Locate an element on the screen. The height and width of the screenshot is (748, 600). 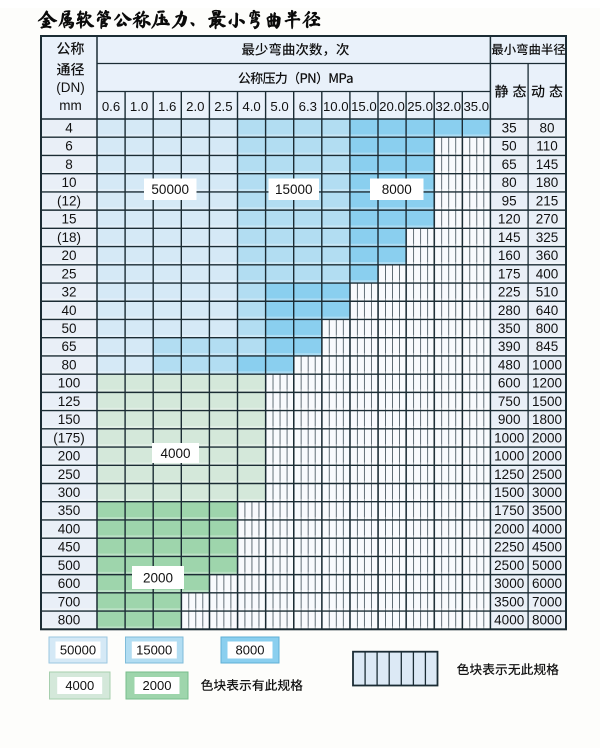
svg-text: 250 is located at coordinates (69, 474).